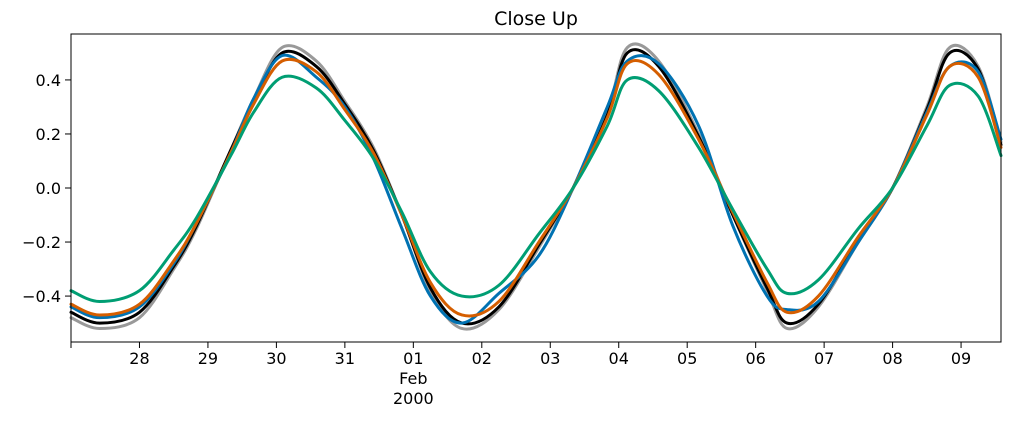  I want to click on x-tick-label: 06, so click(755, 358).